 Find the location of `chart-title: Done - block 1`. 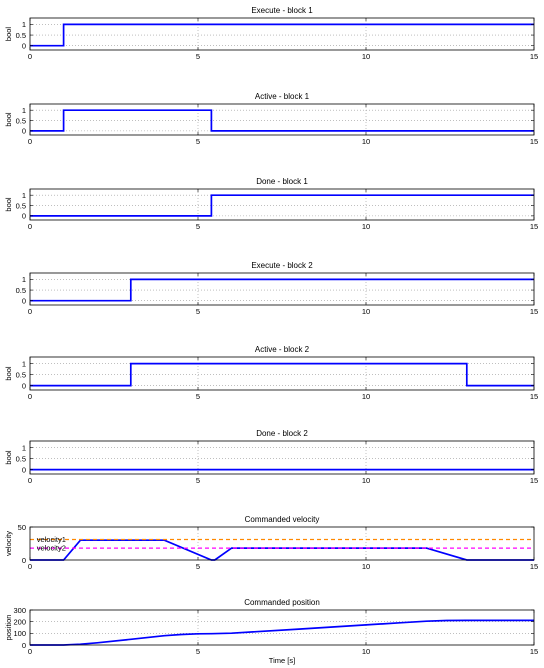

chart-title: Done - block 1 is located at coordinates (282, 181).